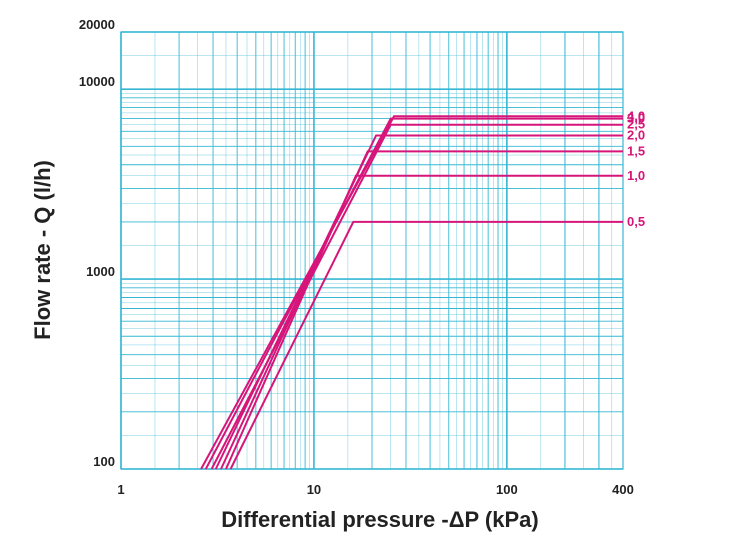 The width and height of the screenshot is (730, 551). Describe the element at coordinates (97, 24) in the screenshot. I see `y-tick-label: 20000` at that location.